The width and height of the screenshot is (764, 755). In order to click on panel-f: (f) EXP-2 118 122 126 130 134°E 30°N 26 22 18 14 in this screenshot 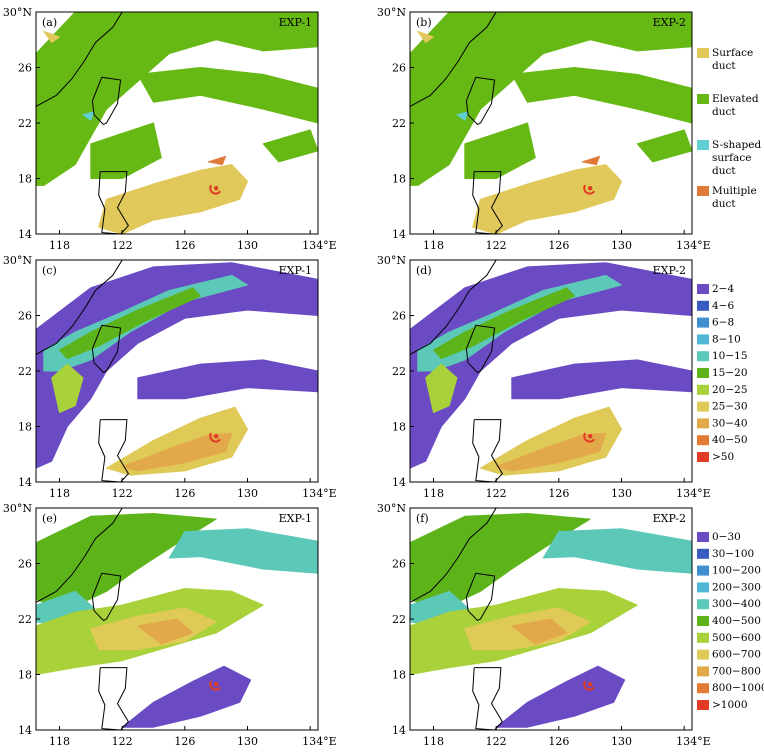, I will do `click(544, 625)`.